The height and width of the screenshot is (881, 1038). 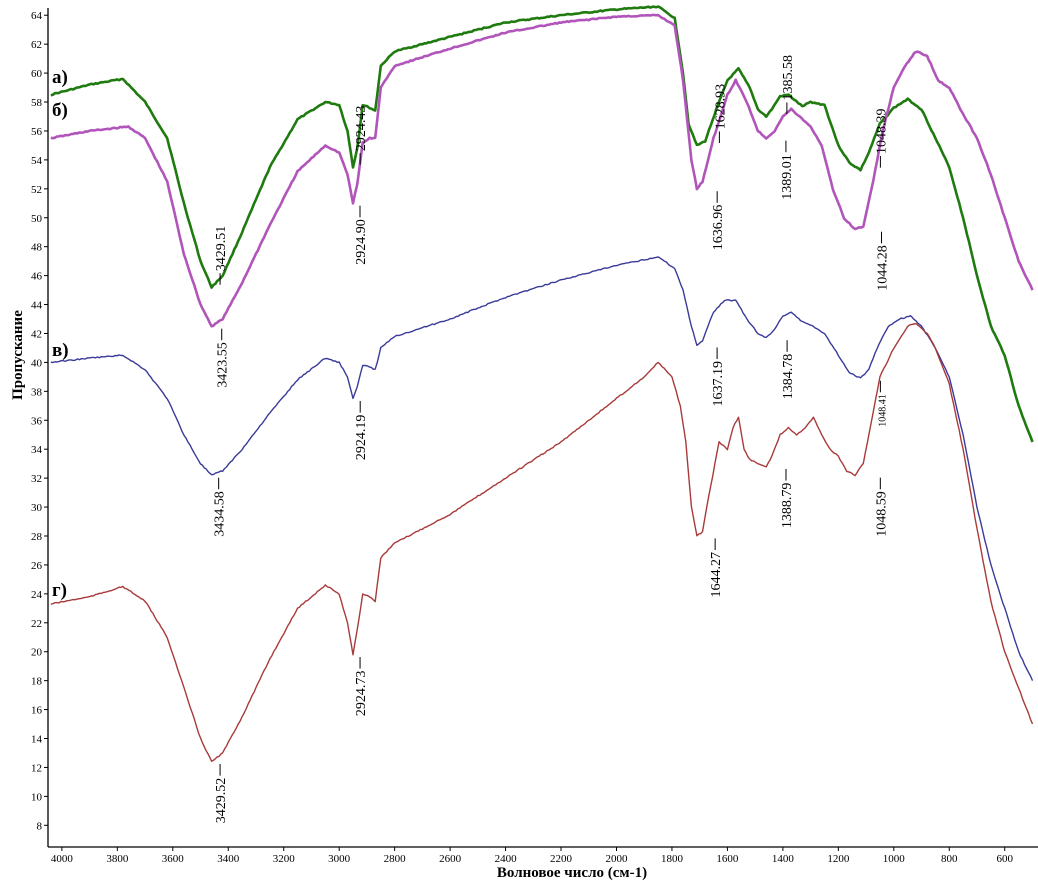 What do you see at coordinates (18, 355) in the screenshot?
I see `y-axis-title: Пропускание` at bounding box center [18, 355].